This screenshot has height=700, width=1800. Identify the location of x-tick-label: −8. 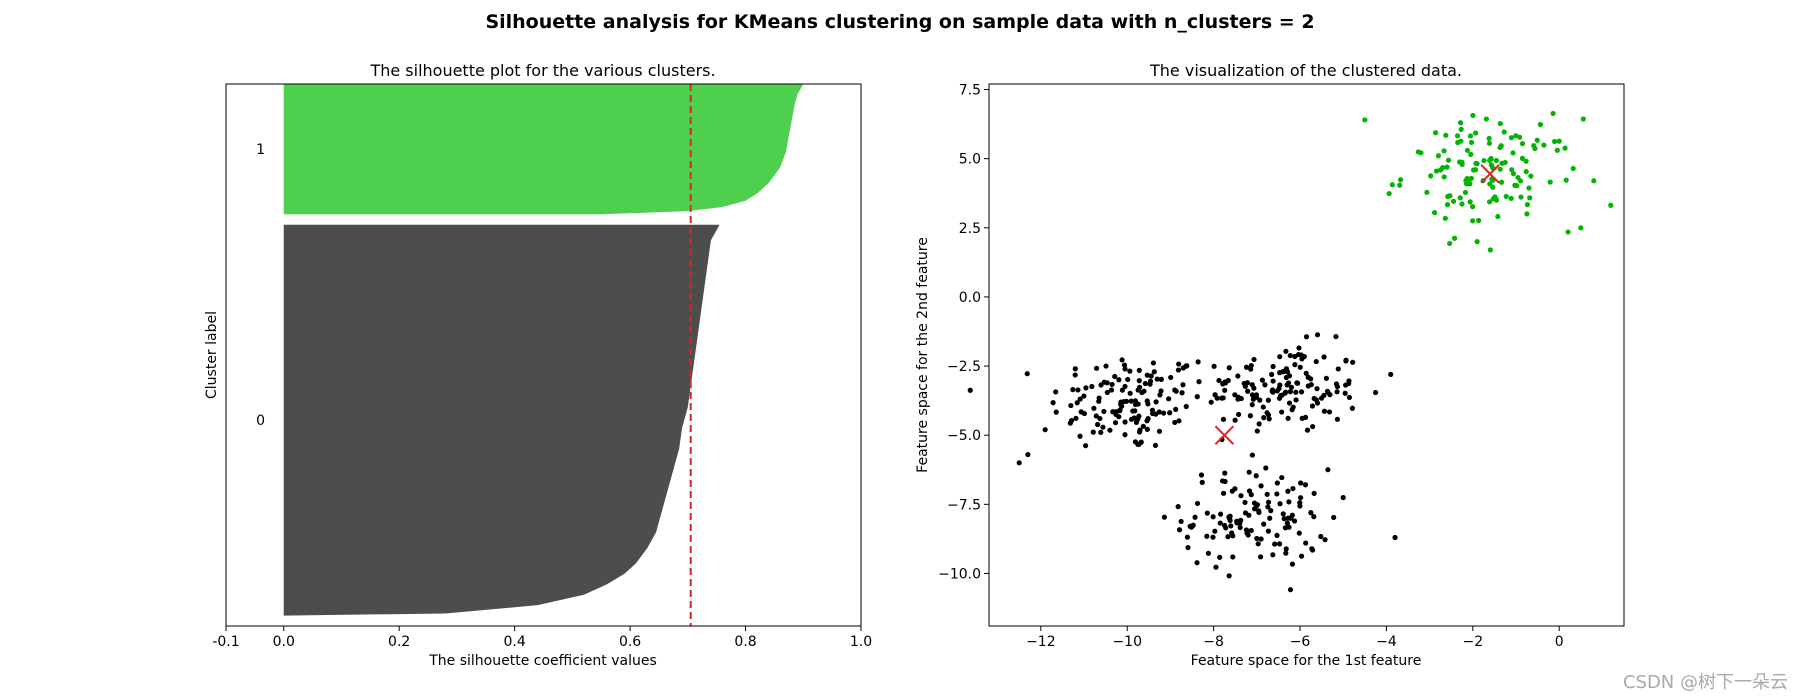
(1213, 642).